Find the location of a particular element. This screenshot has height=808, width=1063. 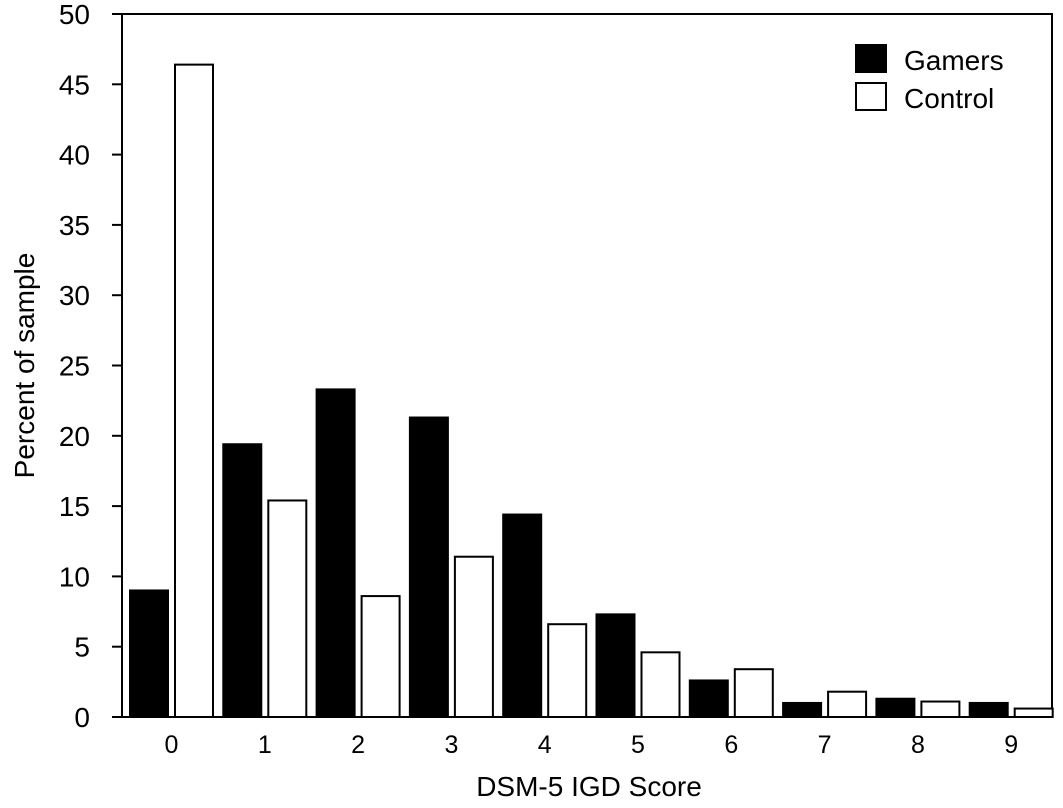

x-tick-label: 1 is located at coordinates (265, 745).